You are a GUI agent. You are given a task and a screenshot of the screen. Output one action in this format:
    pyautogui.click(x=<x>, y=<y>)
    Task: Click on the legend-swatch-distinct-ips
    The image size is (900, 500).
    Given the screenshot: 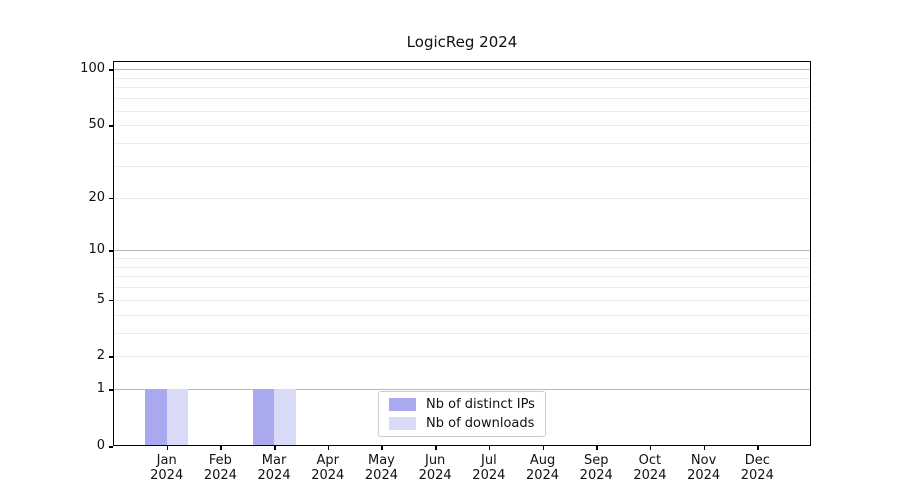 What is the action you would take?
    pyautogui.click(x=402, y=404)
    